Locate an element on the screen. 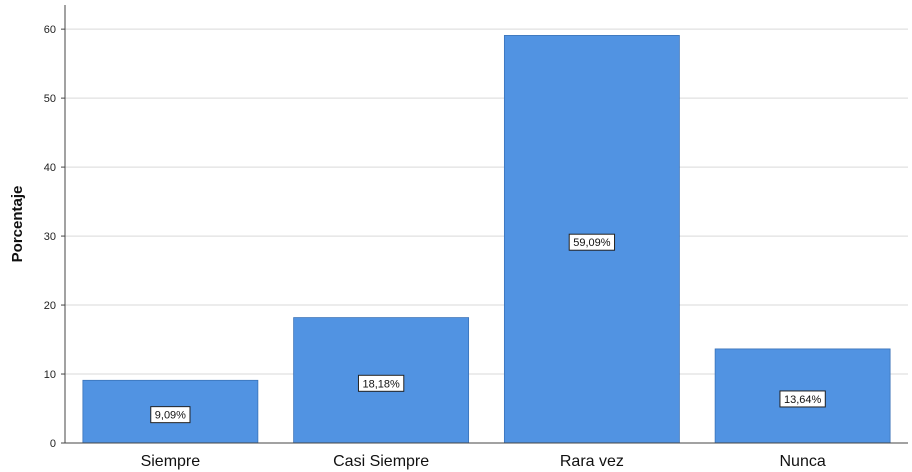 The width and height of the screenshot is (912, 472). data-label-text: 9,09% is located at coordinates (170, 416).